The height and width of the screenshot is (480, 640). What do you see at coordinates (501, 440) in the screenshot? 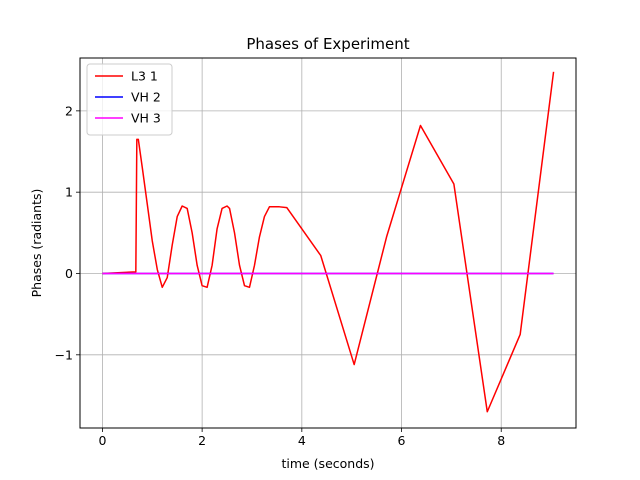
I see `x-tick-label: 8` at bounding box center [501, 440].